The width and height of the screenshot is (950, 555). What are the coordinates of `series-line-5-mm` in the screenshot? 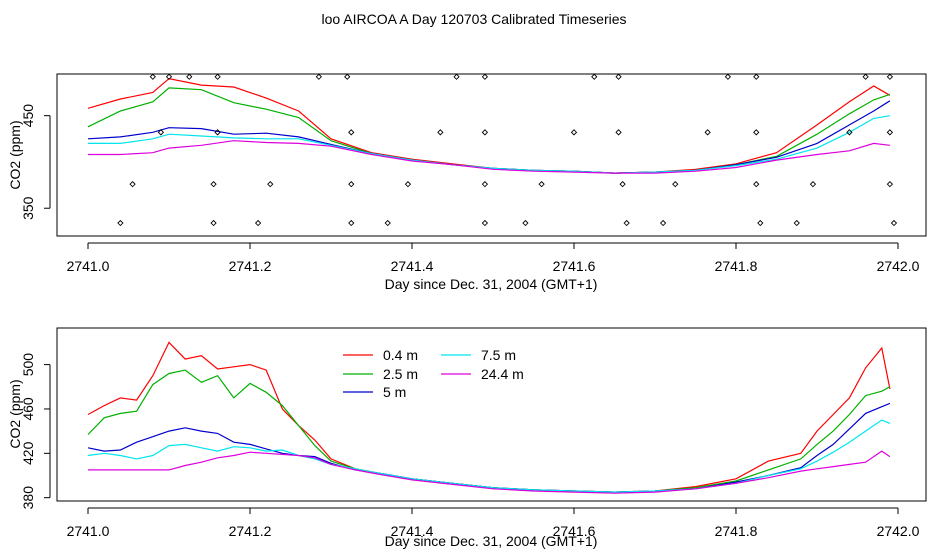 It's located at (489, 447).